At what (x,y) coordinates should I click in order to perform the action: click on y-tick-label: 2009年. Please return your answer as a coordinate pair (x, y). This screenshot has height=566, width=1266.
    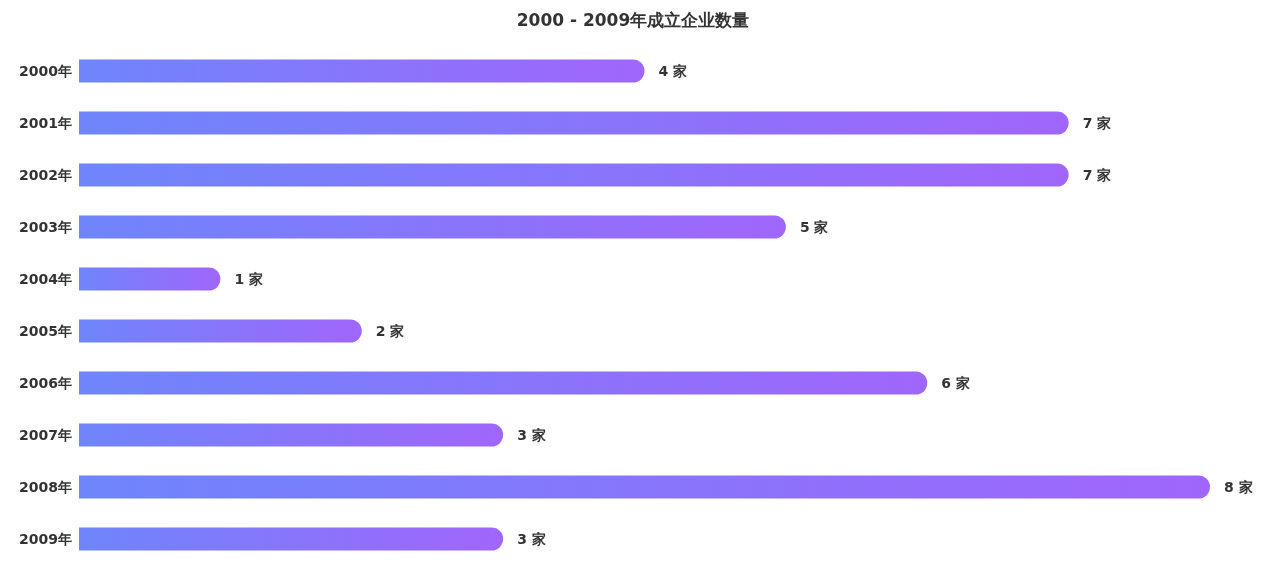
    Looking at the image, I should click on (45, 539).